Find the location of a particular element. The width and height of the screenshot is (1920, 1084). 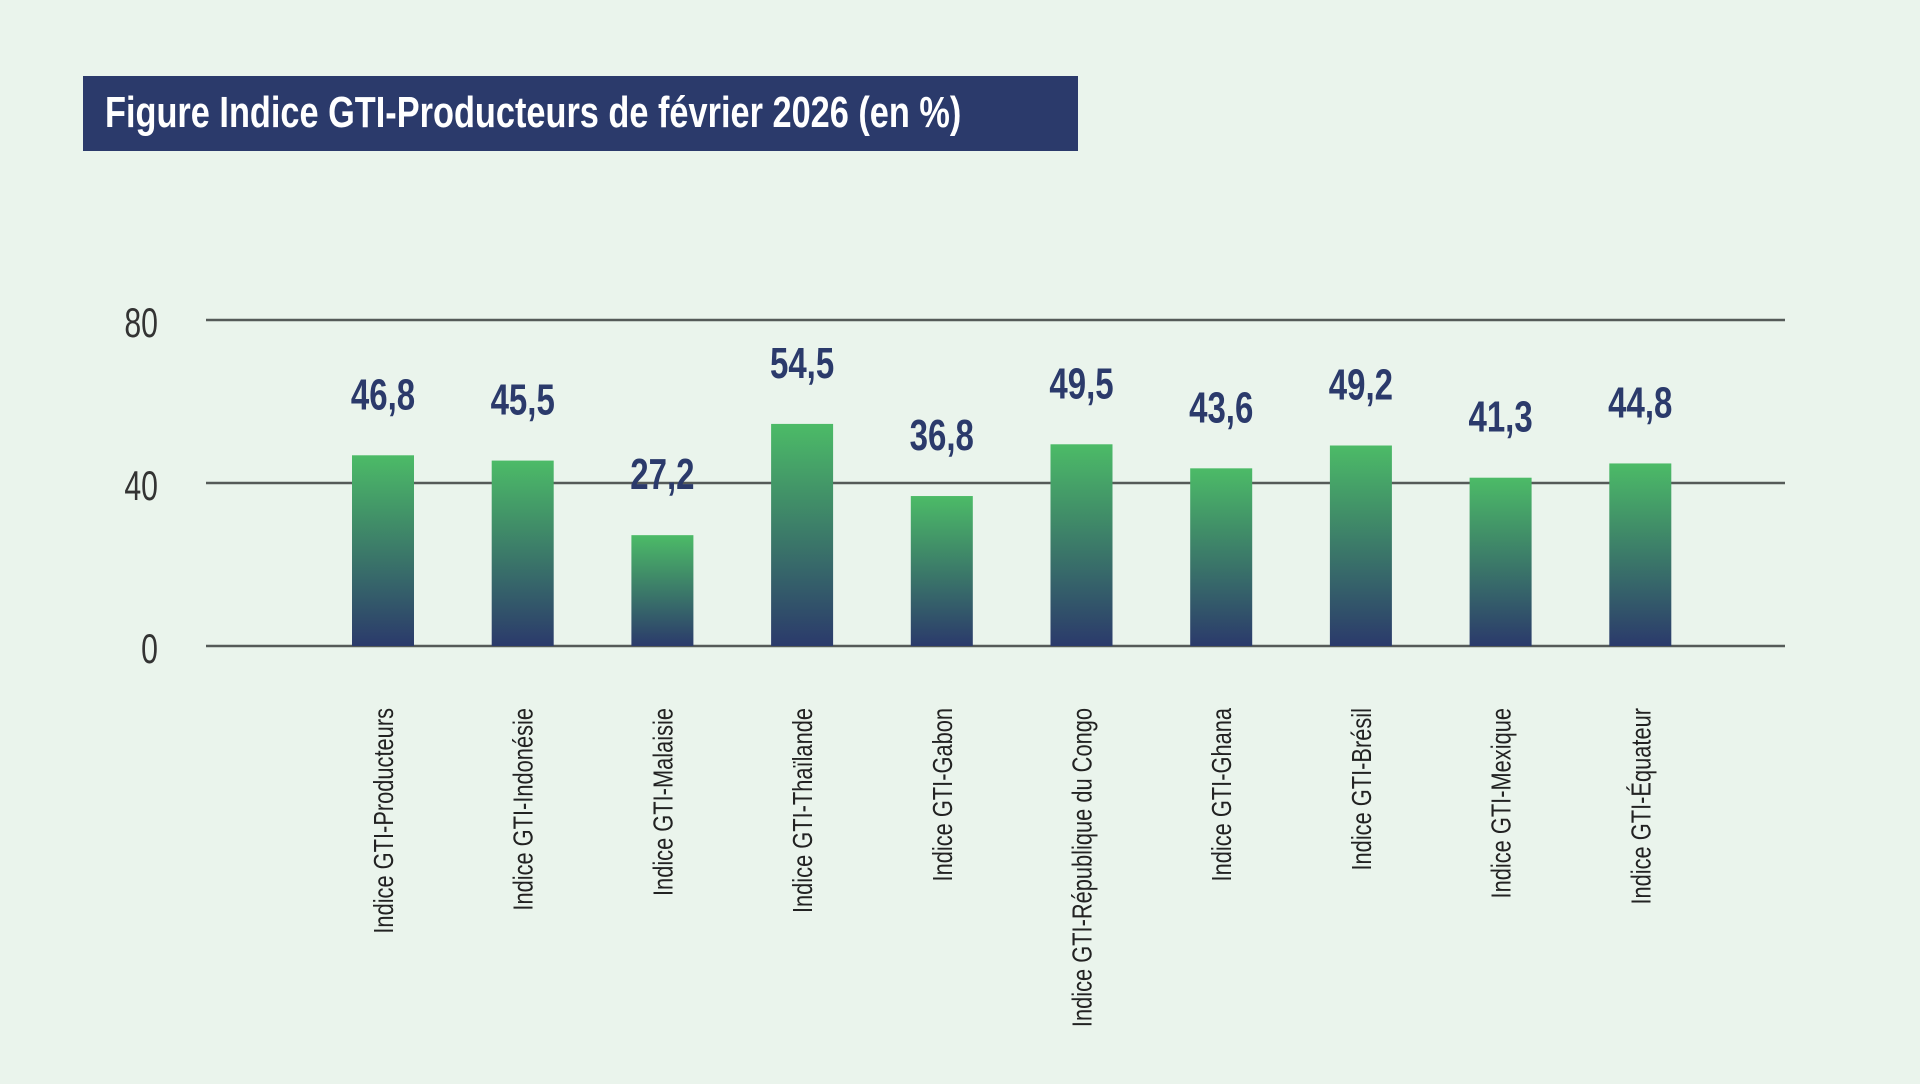

x-category-label: Indice GTI-Équateur is located at coordinates (1641, 806).